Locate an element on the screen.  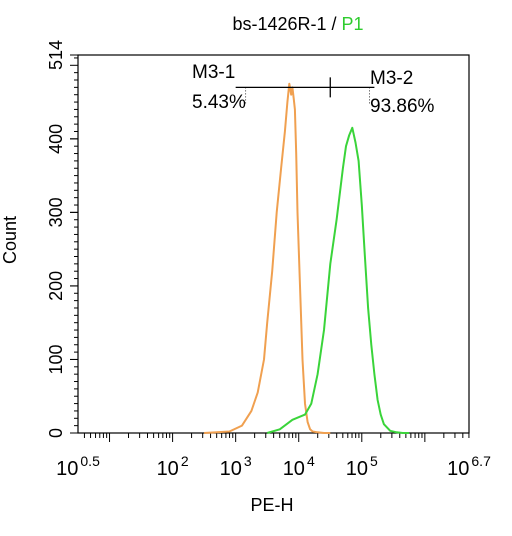
chart-title: bs-1426R-1 / P1 is located at coordinates (297, 24).